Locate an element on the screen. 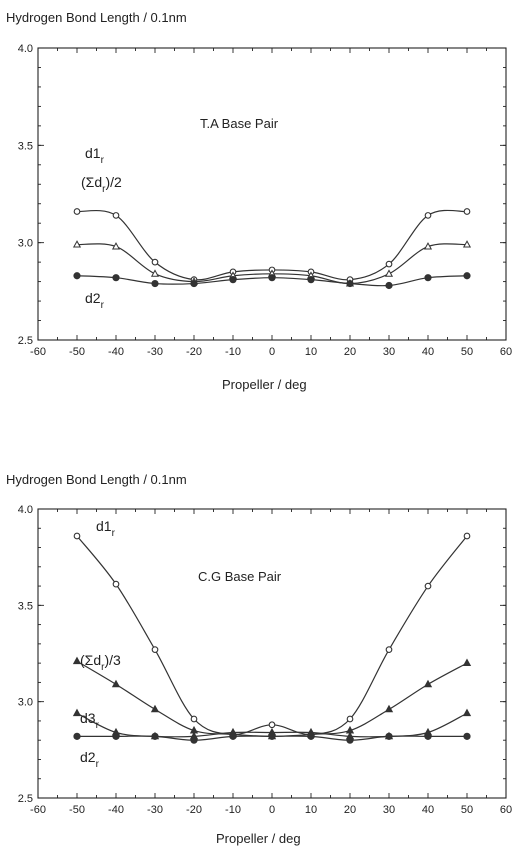 This screenshot has width=514, height=847. series-labels: d1r (Σdr)/3 d3r d2r is located at coordinates (100, 644).